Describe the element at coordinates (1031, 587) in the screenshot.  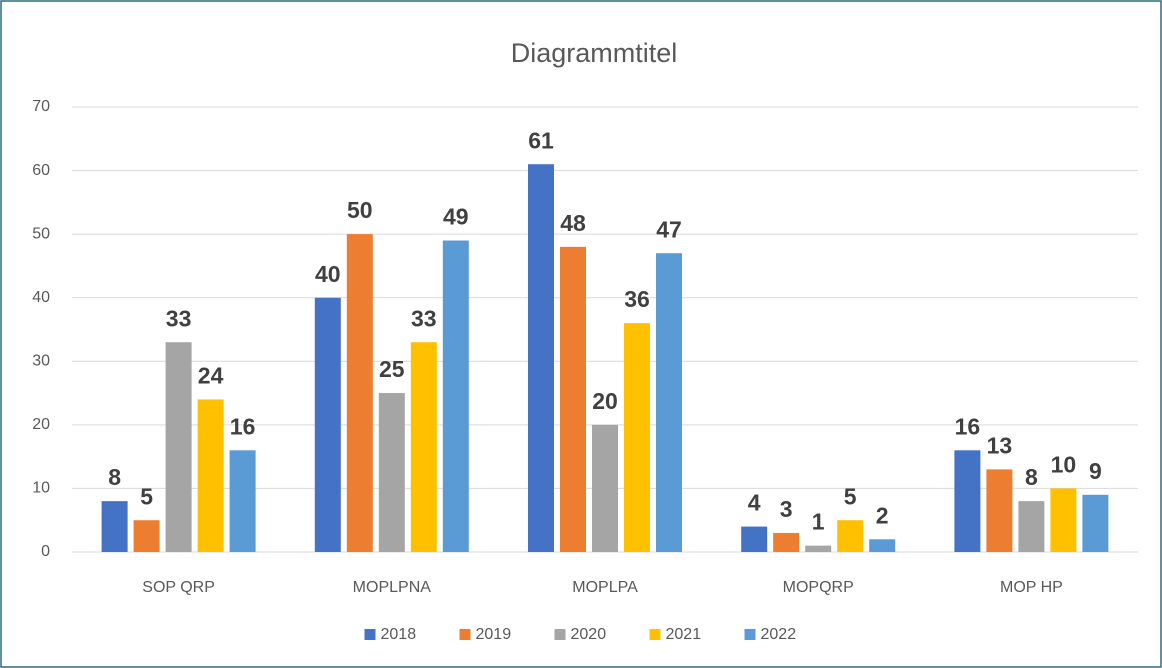
I see `x-tick-label: MOP HP` at that location.